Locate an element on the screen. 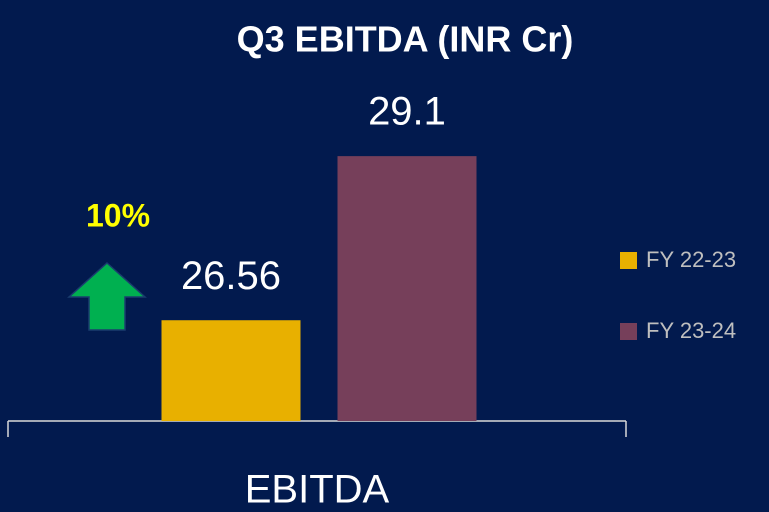  data-label: 26.56 is located at coordinates (231, 276).